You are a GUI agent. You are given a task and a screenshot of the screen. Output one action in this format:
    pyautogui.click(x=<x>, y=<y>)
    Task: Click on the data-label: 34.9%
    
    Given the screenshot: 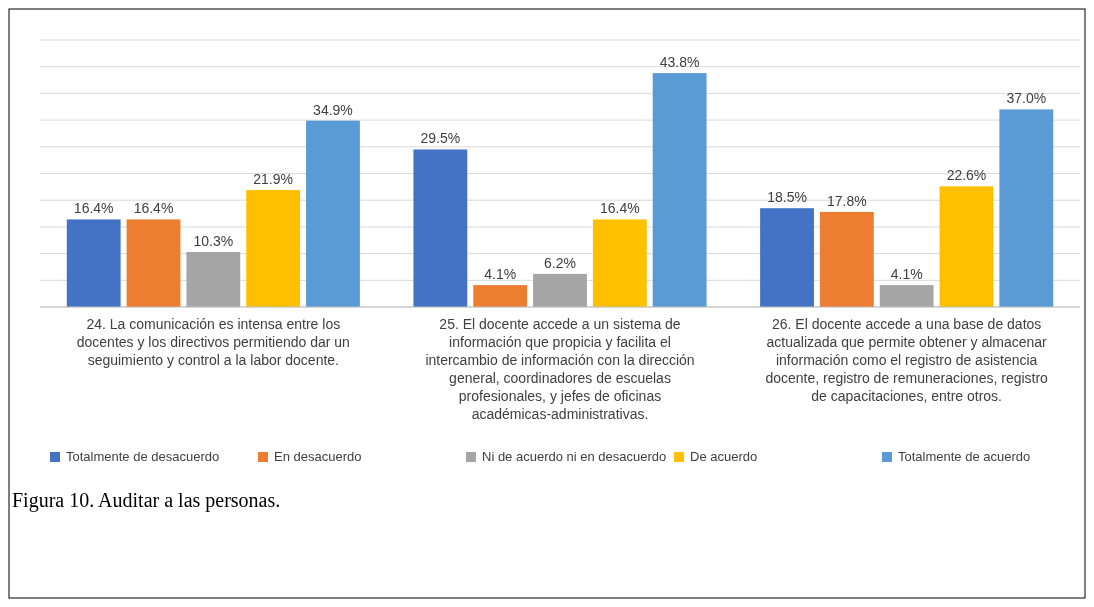 What is the action you would take?
    pyautogui.click(x=333, y=109)
    